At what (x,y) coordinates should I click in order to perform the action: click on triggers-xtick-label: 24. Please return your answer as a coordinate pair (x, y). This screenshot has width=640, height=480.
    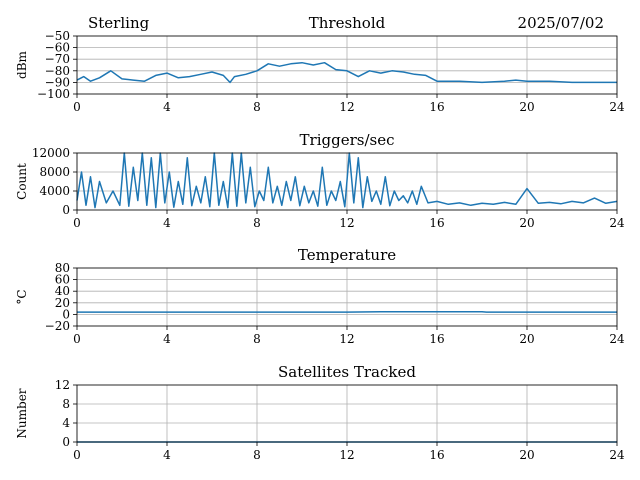
    Looking at the image, I should click on (617, 223).